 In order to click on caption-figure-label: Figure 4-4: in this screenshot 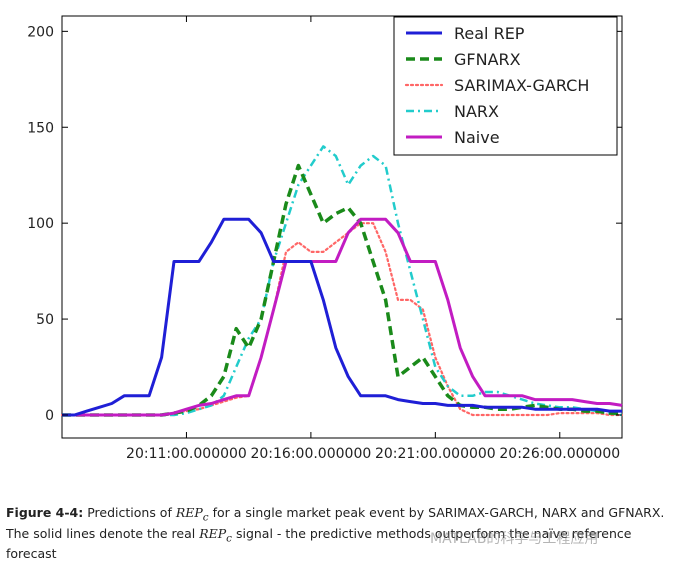, I will do `click(45, 512)`.